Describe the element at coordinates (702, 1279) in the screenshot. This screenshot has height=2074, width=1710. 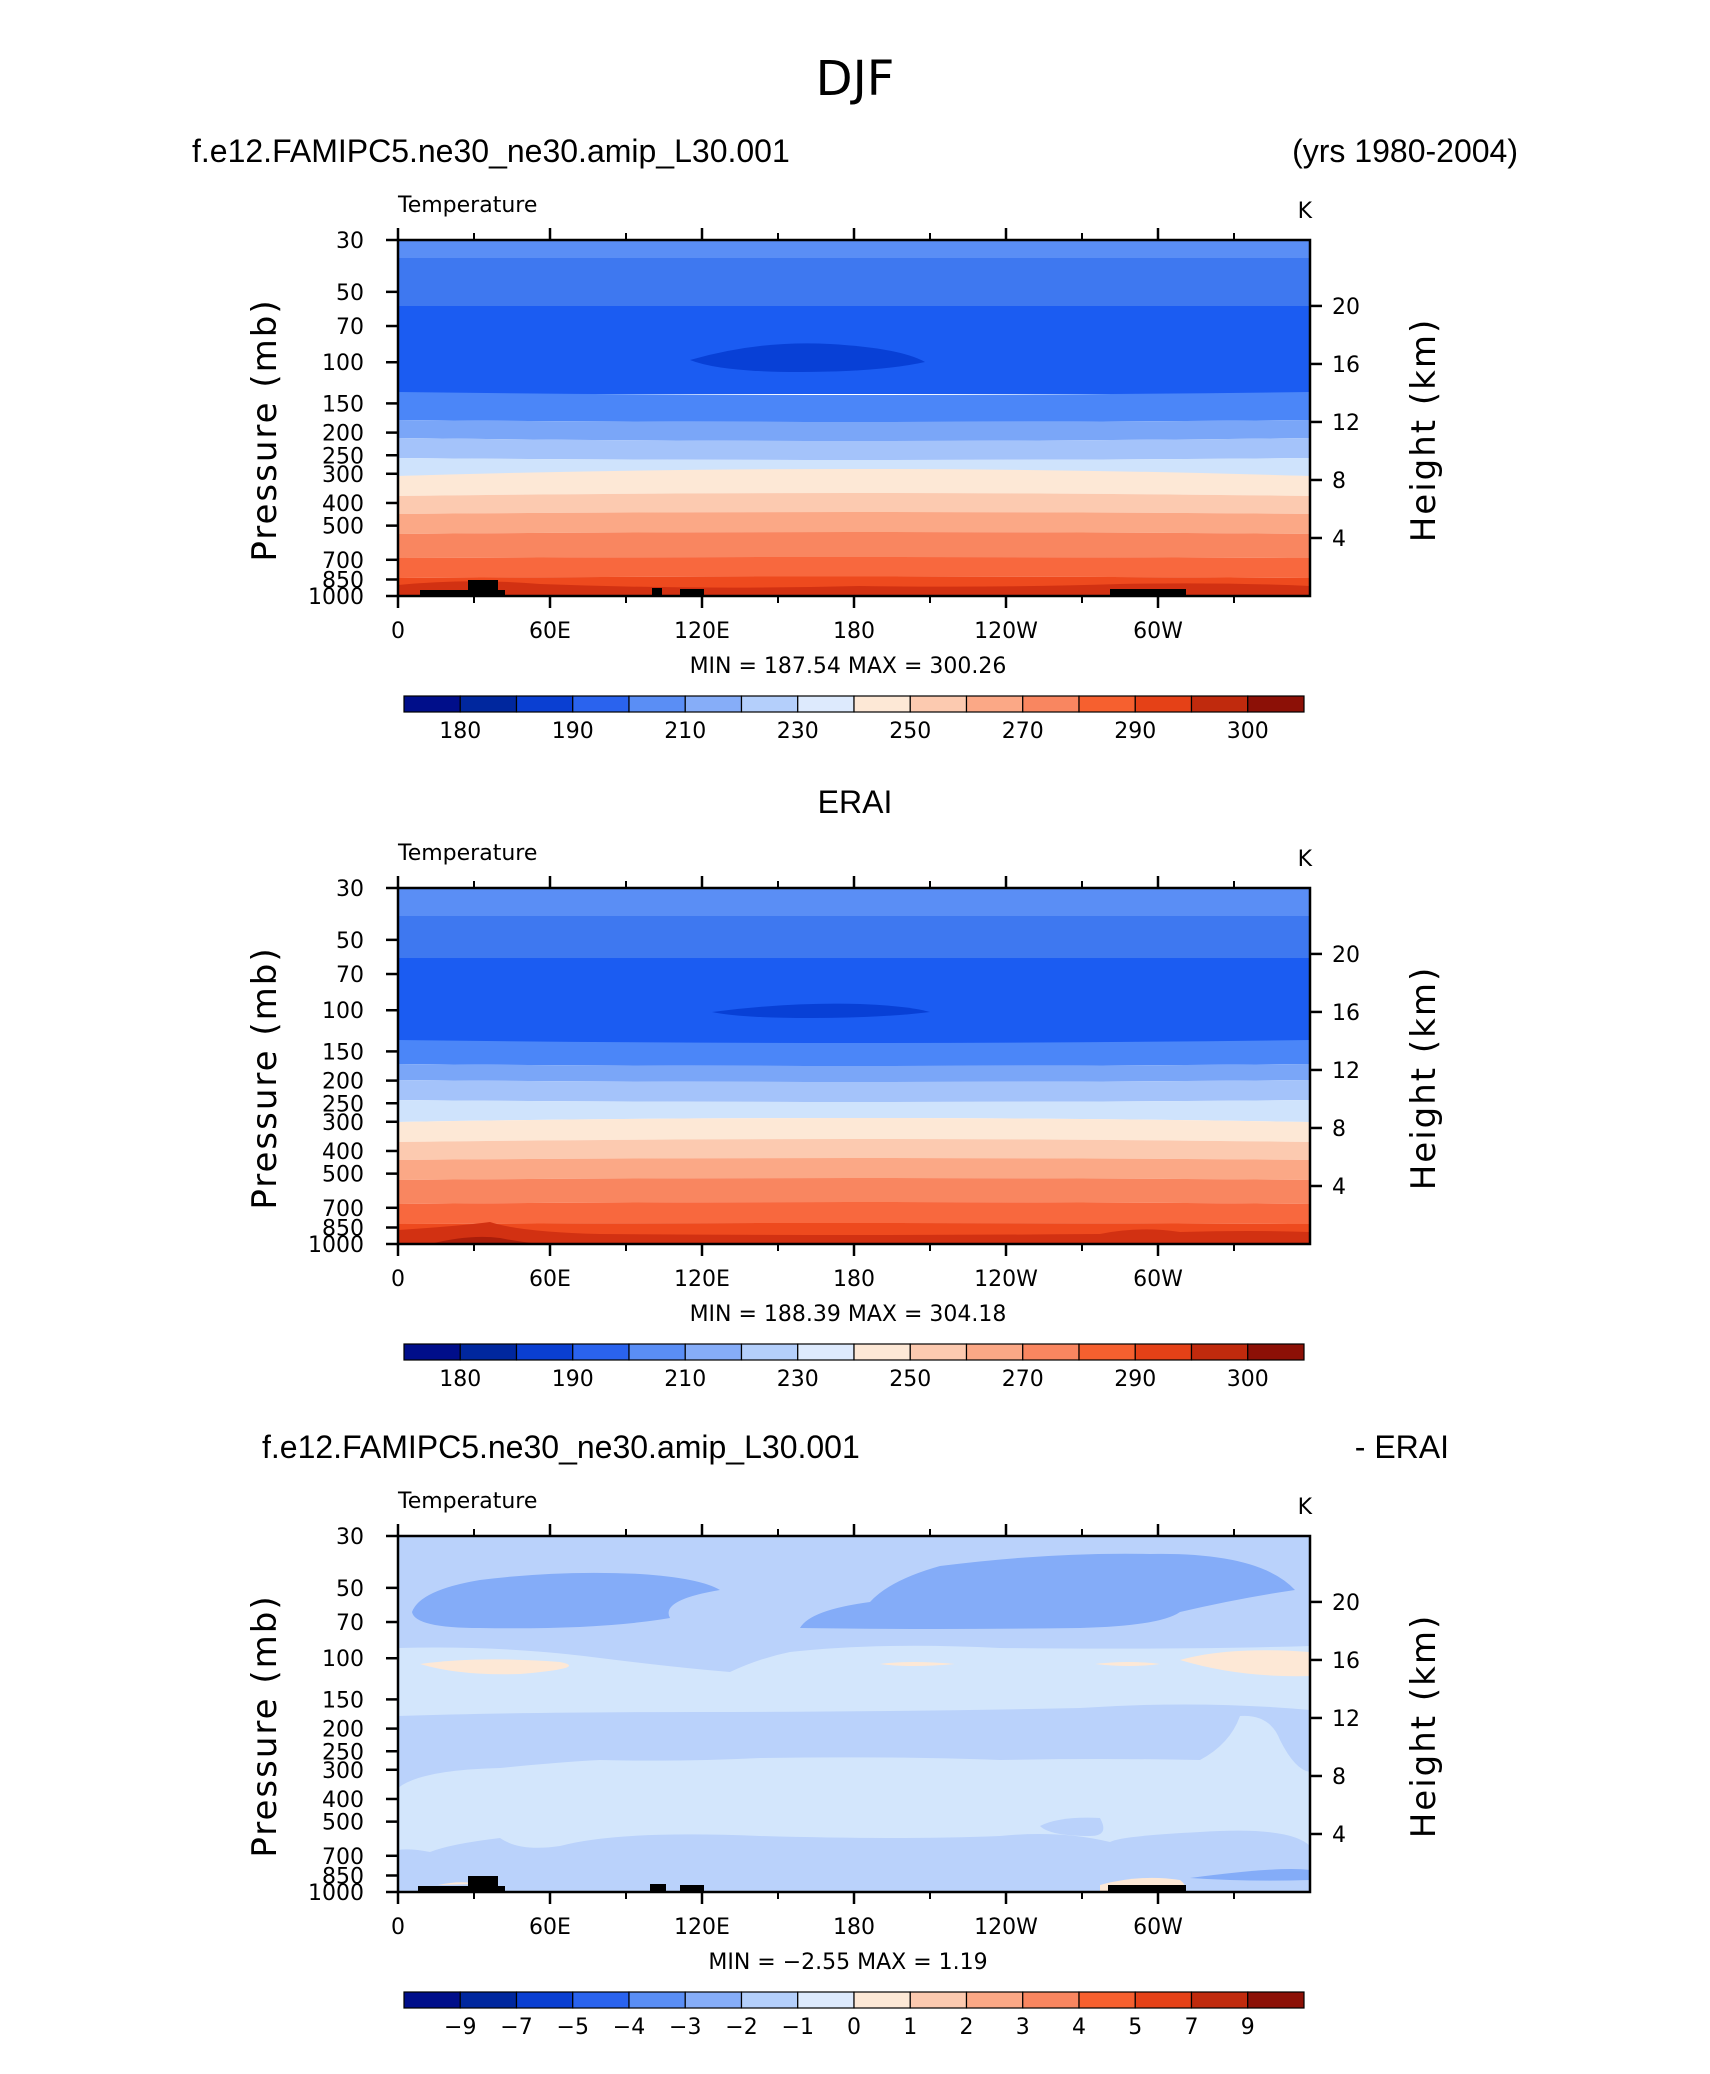
I see `x-tick-label: 120E` at that location.